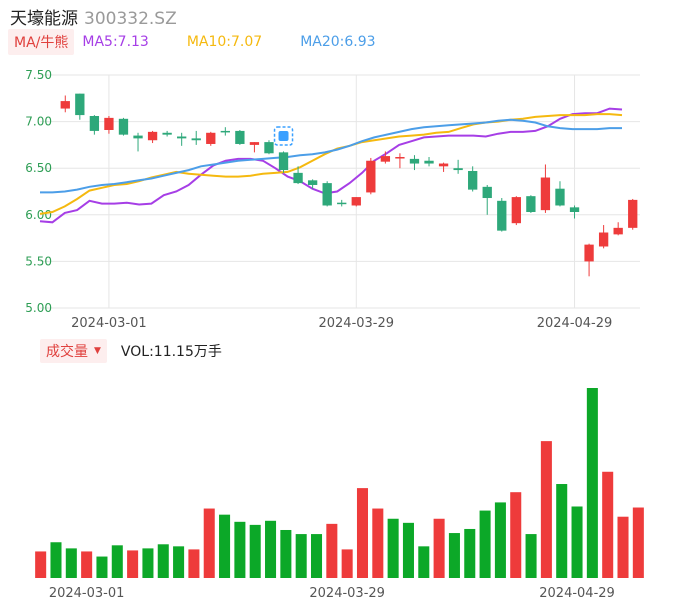  Describe the element at coordinates (38, 122) in the screenshot. I see `y-tick-label: 7.00` at that location.